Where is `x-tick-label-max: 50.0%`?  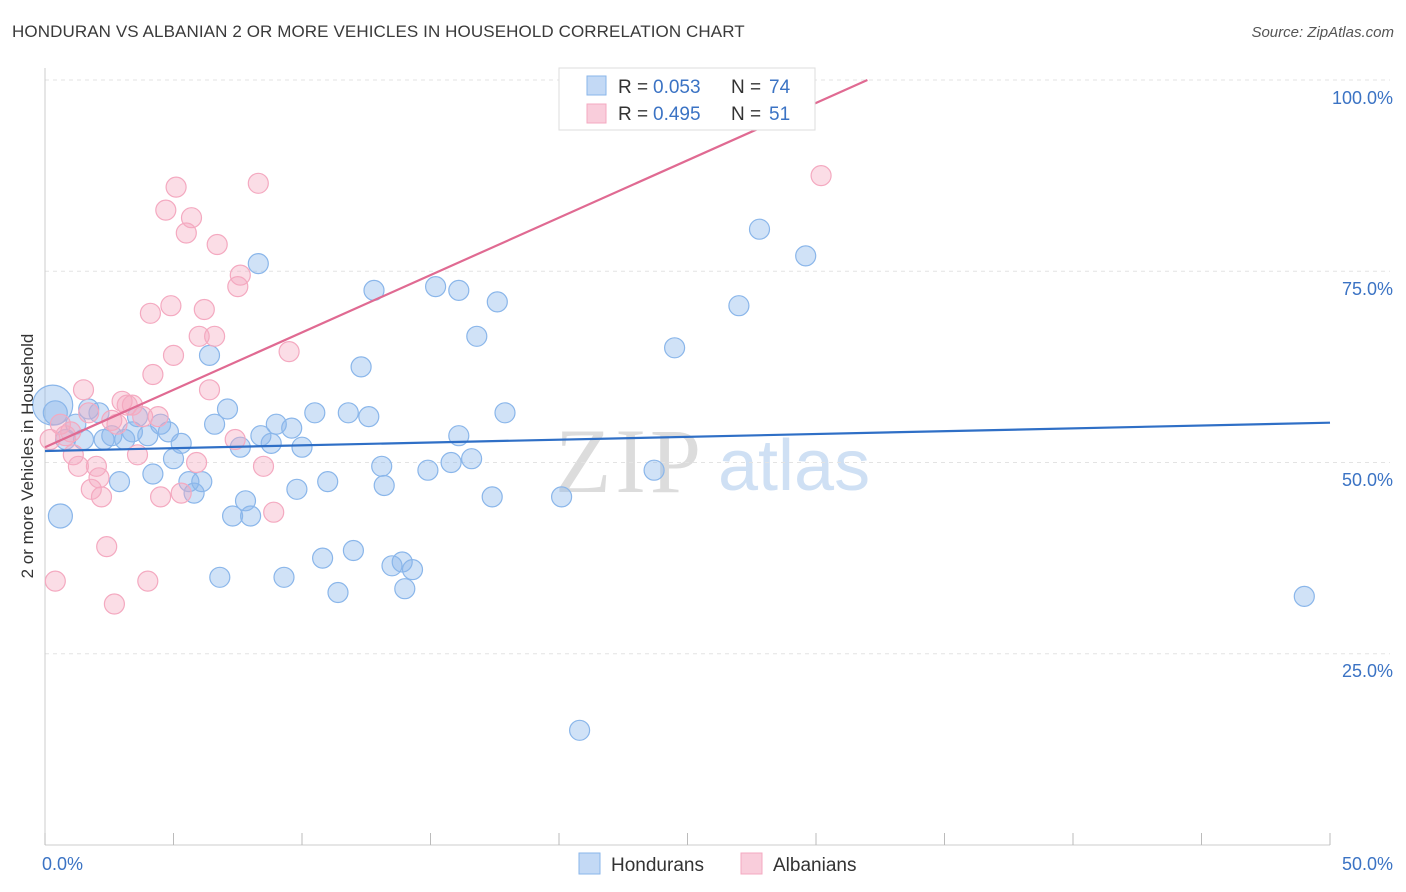
x-tick-label-max: 50.0% is located at coordinates (1367, 864).